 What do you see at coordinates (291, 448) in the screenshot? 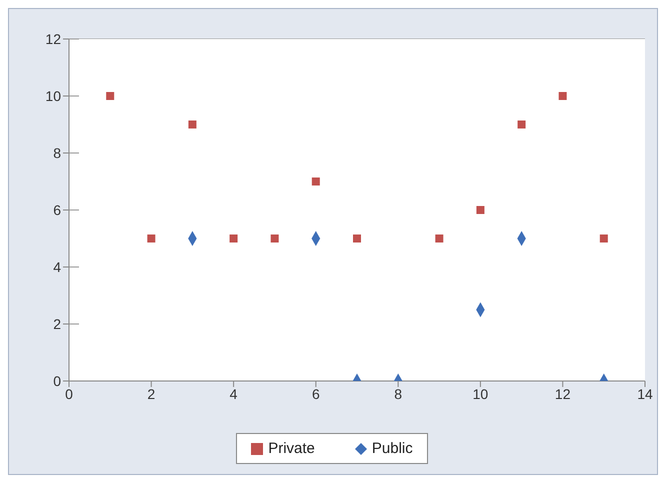
I see `legend-label: Private` at bounding box center [291, 448].